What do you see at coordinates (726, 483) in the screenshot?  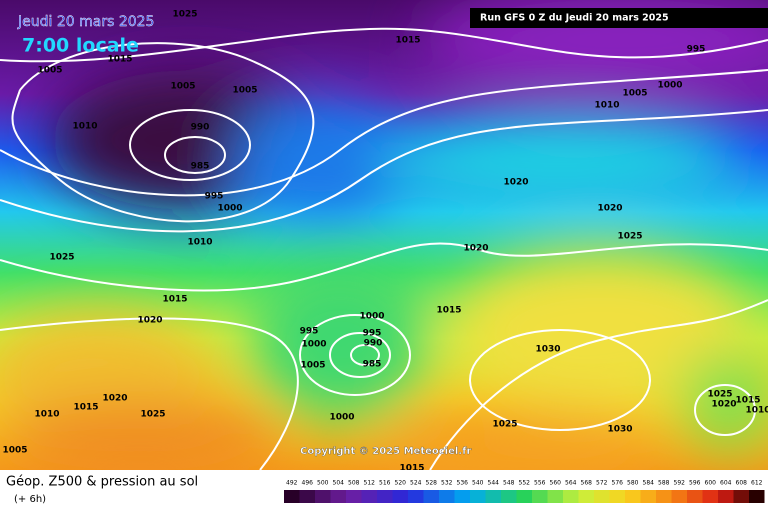 I see `colorbar-tick-label: 604` at bounding box center [726, 483].